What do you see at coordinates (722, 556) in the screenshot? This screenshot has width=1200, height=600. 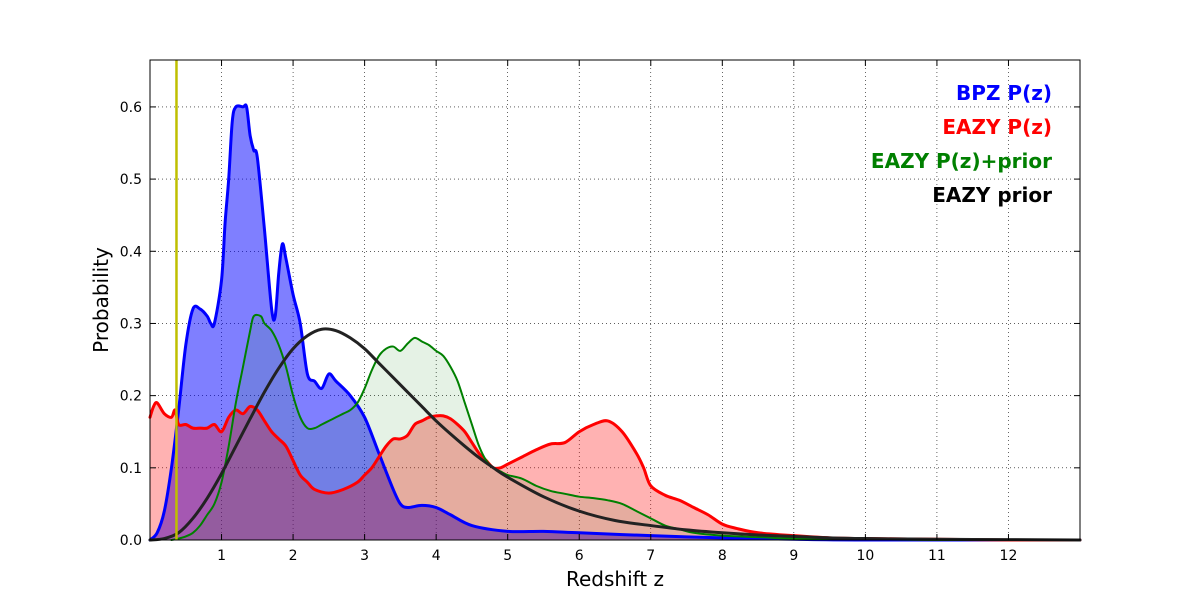 I see `x-tick-label: 8` at bounding box center [722, 556].